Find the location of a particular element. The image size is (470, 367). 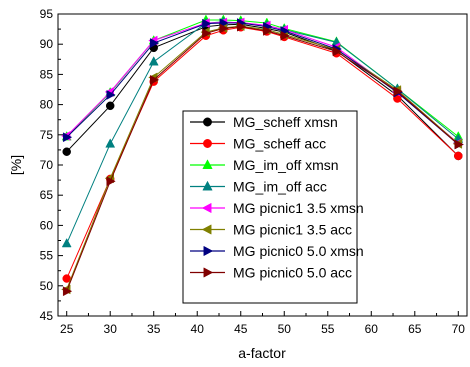

y-tick-label: 90 is located at coordinates (47, 44).